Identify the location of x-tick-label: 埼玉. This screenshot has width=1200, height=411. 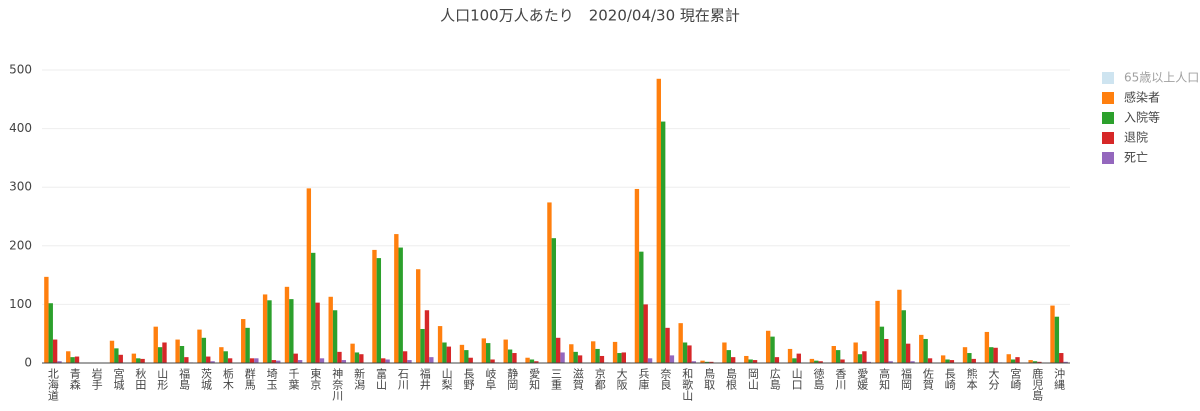
(271, 378).